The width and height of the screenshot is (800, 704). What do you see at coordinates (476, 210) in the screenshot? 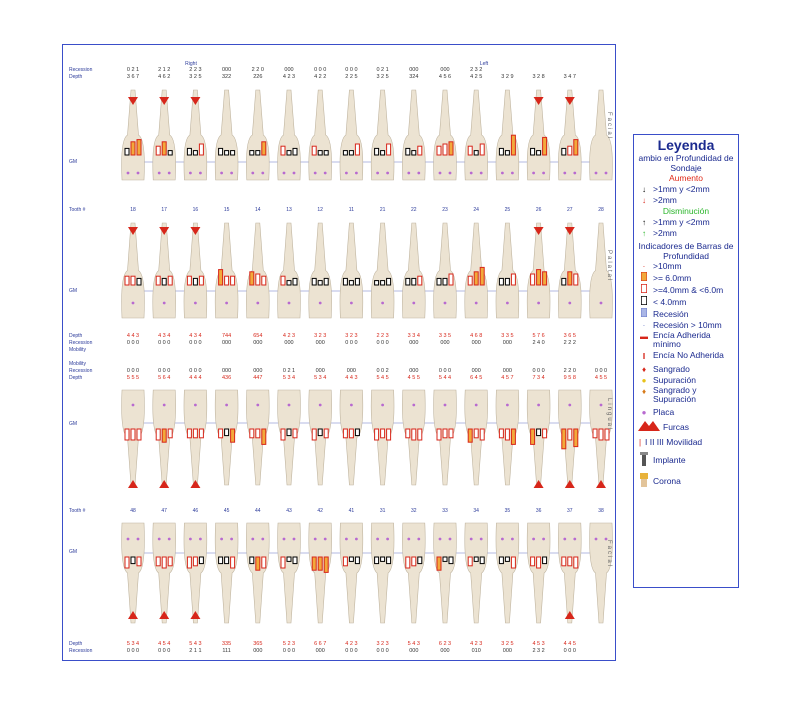
I see `upper-tooth-number-11: 24` at bounding box center [476, 210].